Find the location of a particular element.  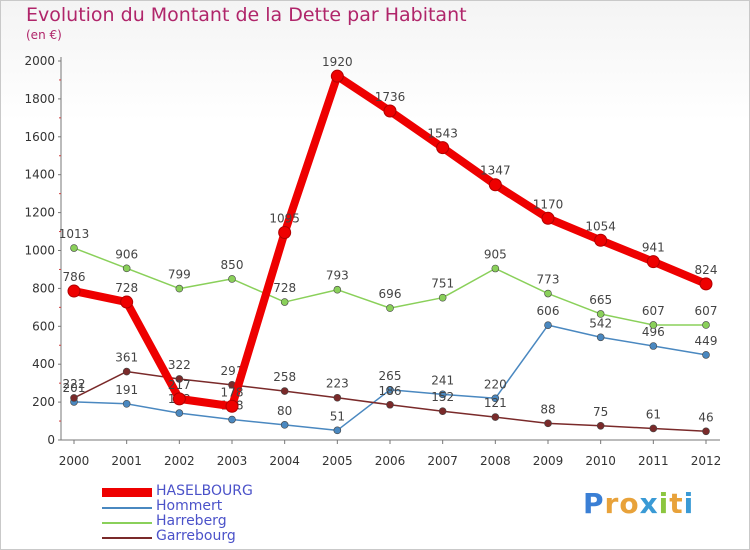

data-label: 728 is located at coordinates (126, 288).